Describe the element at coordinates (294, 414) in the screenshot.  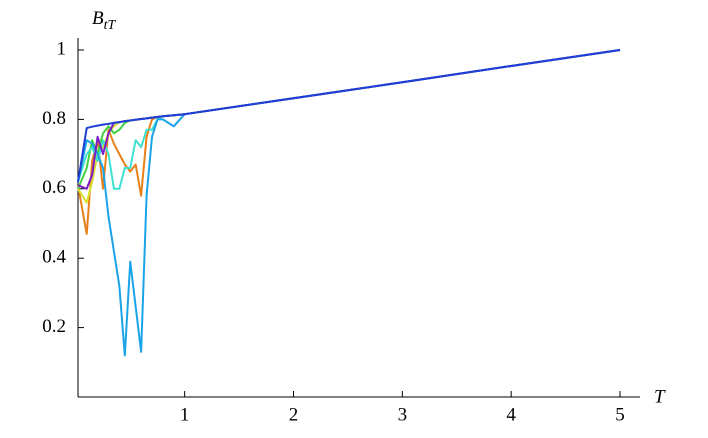
I see `x-tick-label: 2` at that location.